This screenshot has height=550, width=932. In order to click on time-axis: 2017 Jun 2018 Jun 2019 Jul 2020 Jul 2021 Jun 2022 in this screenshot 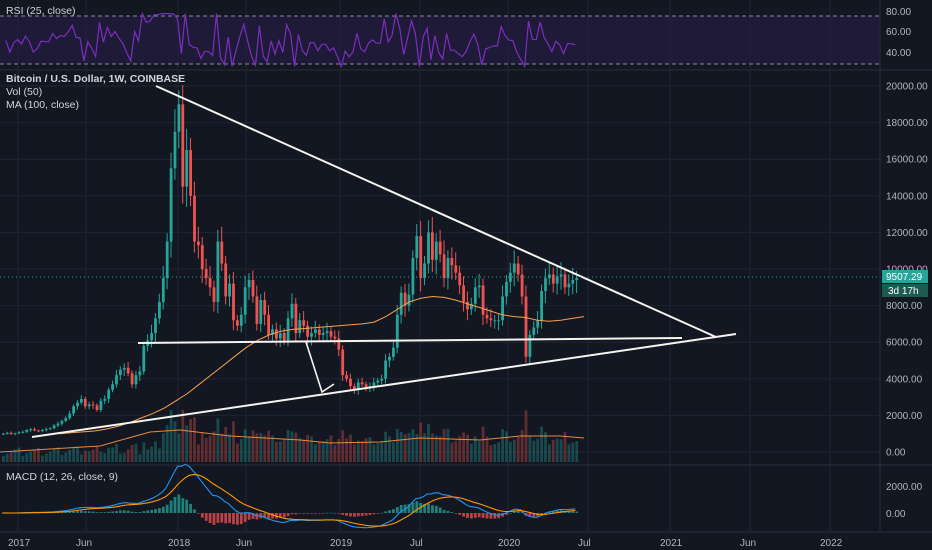, I will do `click(425, 543)`.